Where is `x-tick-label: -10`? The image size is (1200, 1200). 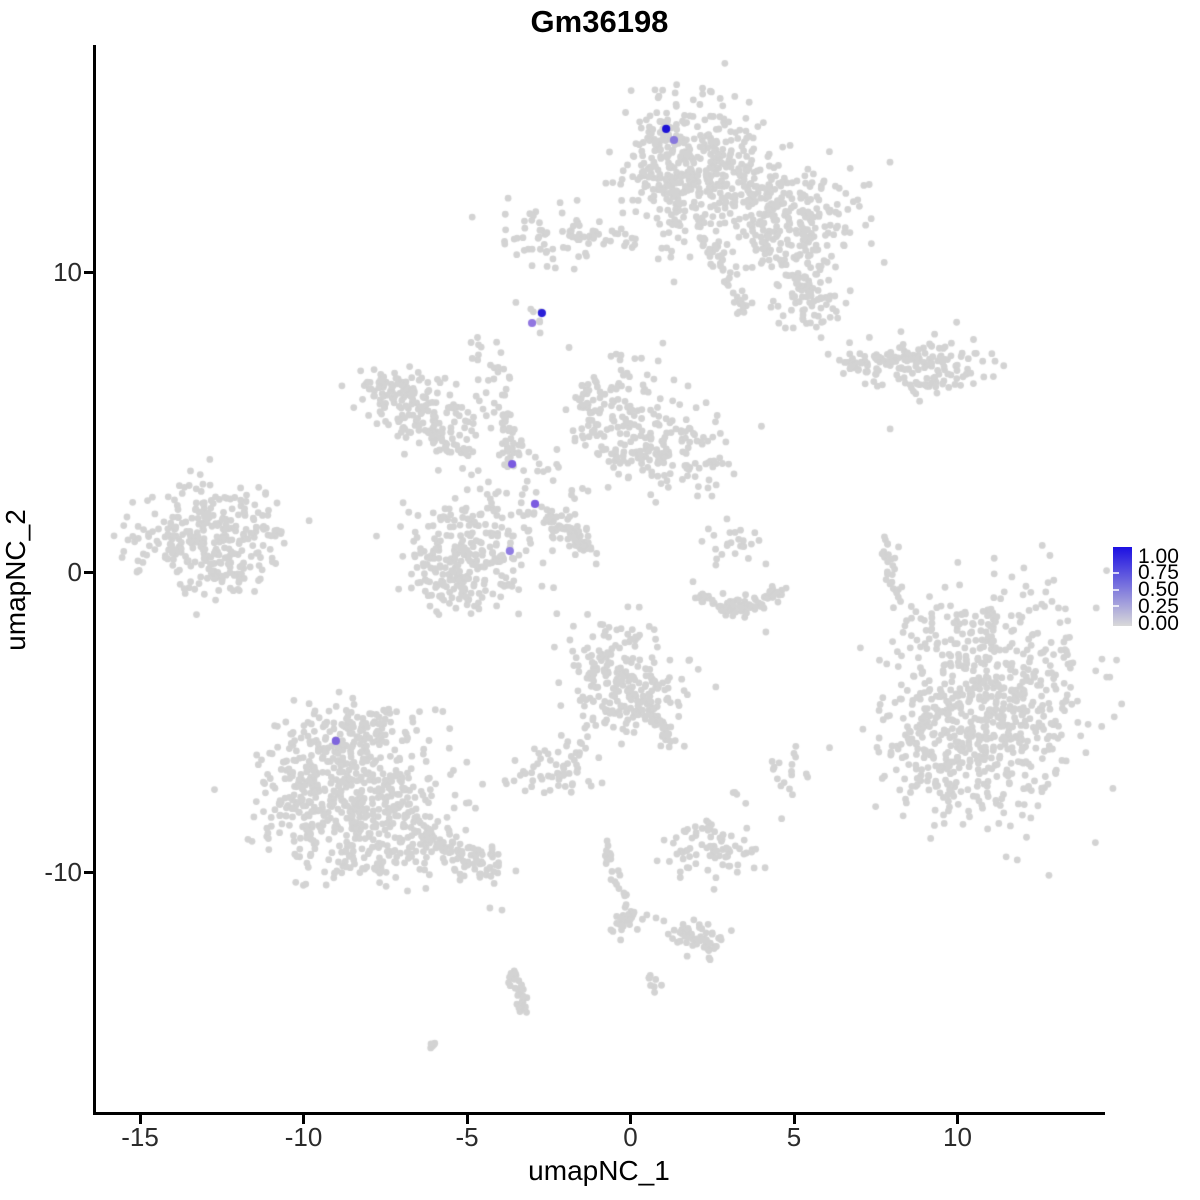 x-tick-label: -10 is located at coordinates (303, 1137).